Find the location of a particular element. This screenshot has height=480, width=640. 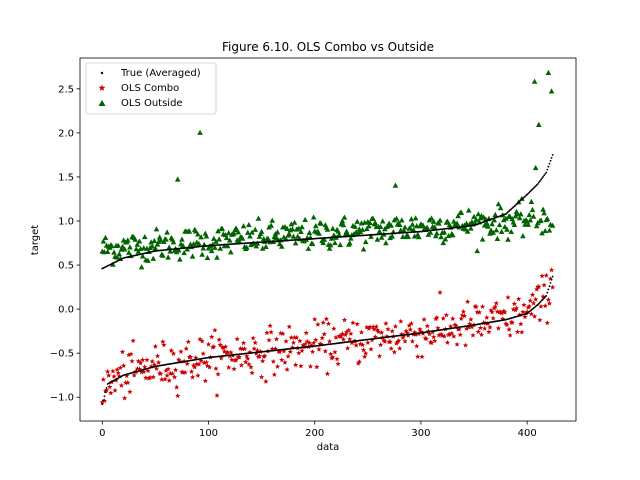

y-tick-label: −1.0 is located at coordinates (62, 398).